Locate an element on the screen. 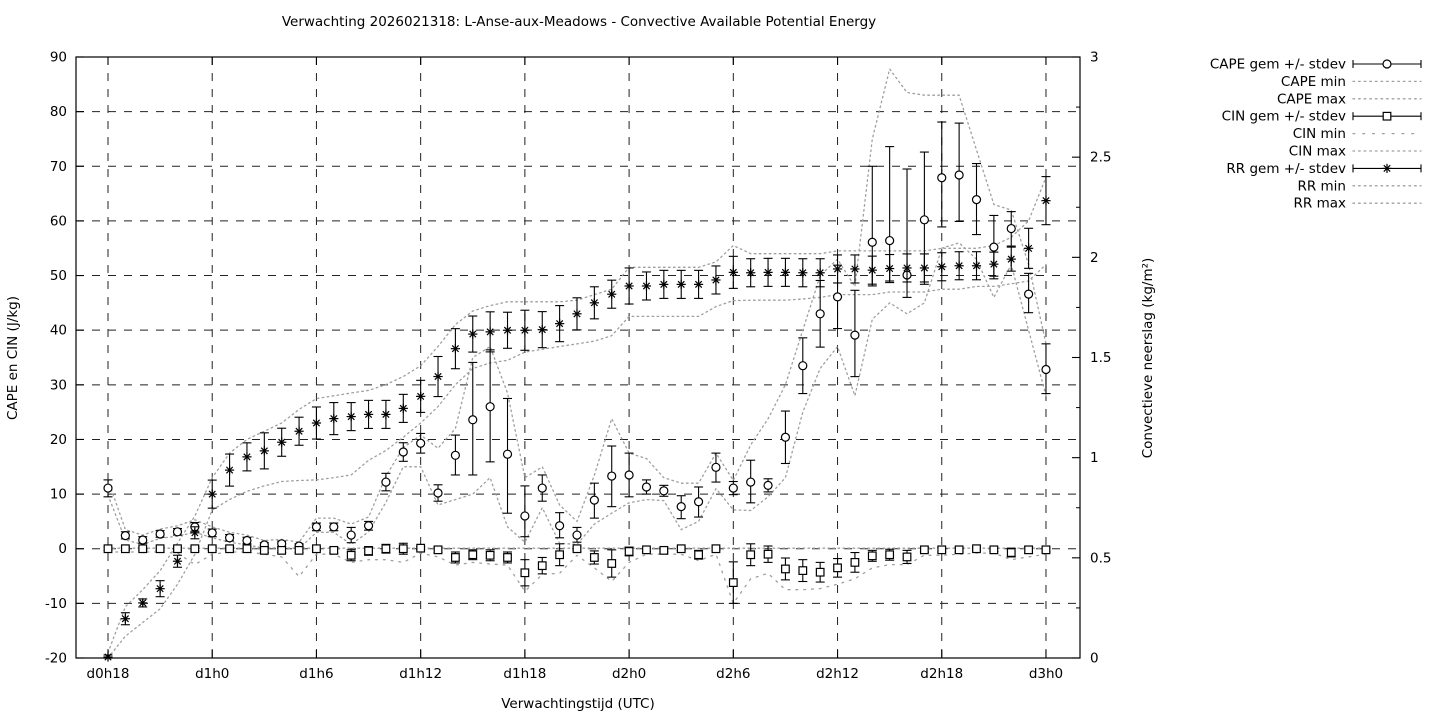 The image size is (1440, 724). legend-item-cin-max: CIN max is located at coordinates (1355, 152).